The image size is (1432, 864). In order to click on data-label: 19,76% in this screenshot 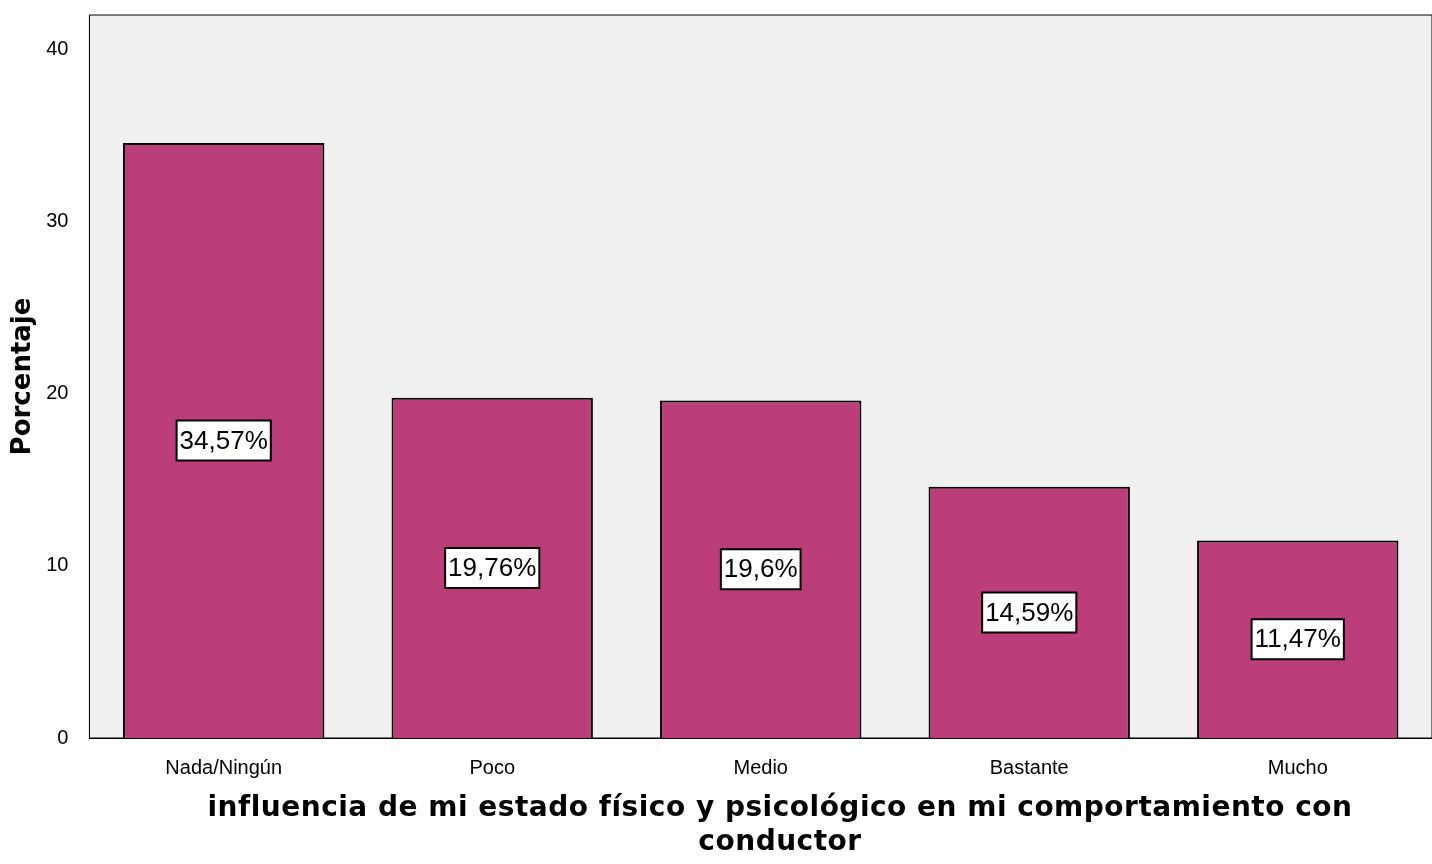, I will do `click(492, 567)`.